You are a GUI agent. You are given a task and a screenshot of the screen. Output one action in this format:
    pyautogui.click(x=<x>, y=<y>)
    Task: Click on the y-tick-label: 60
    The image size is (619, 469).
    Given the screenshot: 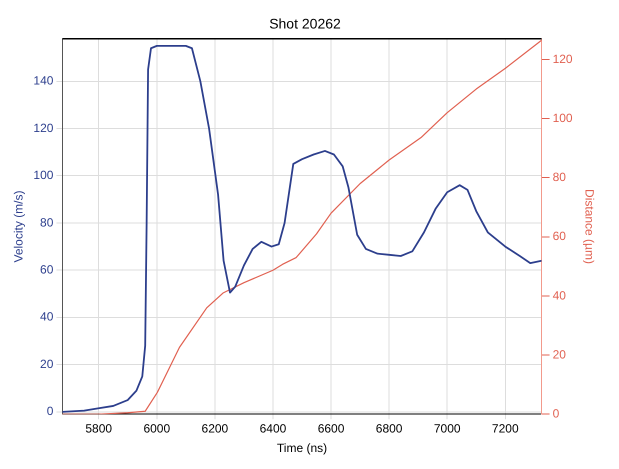 What is the action you would take?
    pyautogui.click(x=47, y=269)
    